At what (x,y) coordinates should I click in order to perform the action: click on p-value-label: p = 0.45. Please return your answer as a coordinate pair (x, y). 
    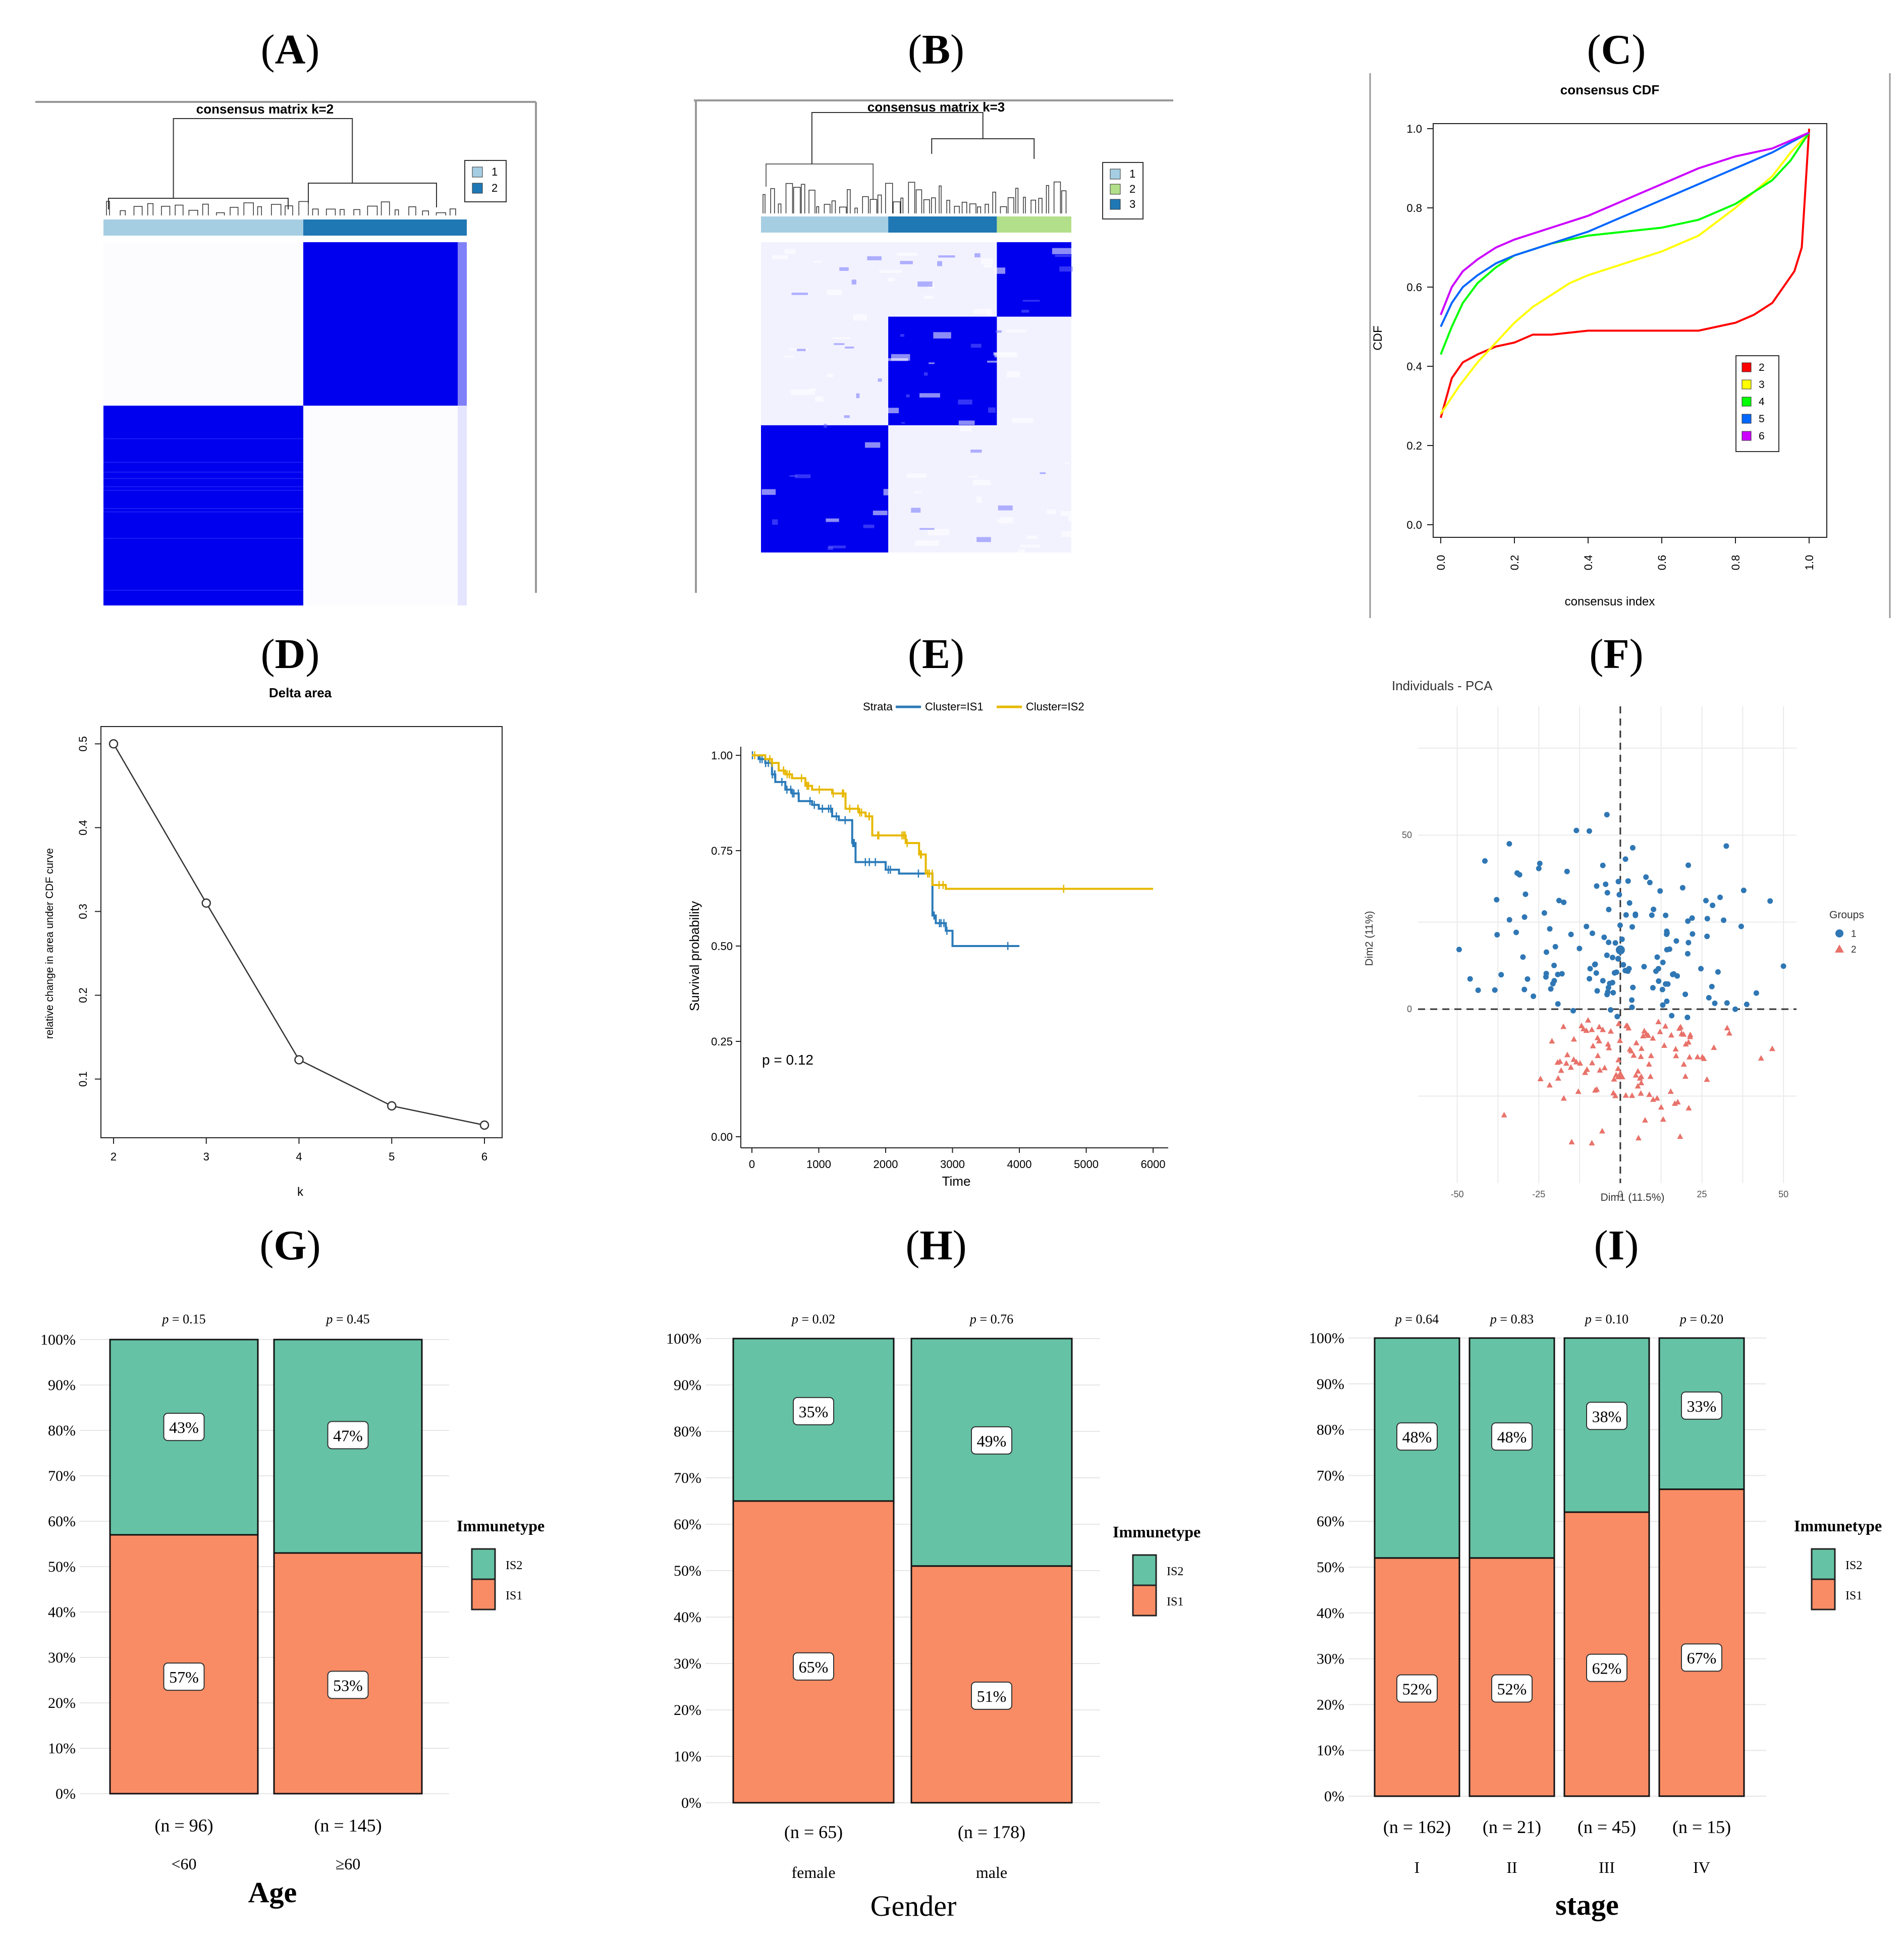
    Looking at the image, I should click on (347, 1319).